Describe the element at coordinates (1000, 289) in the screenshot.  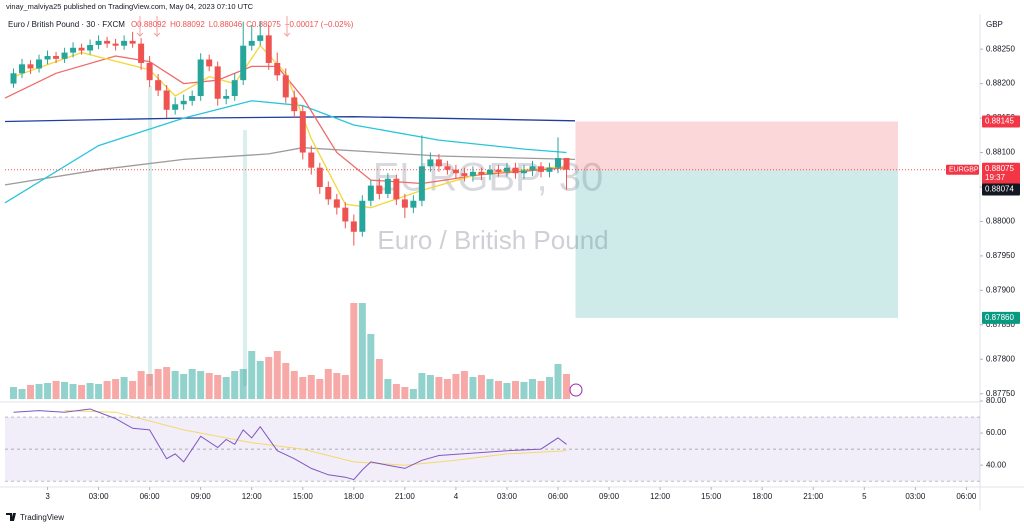
I see `y-tick-label: 0.87900` at that location.